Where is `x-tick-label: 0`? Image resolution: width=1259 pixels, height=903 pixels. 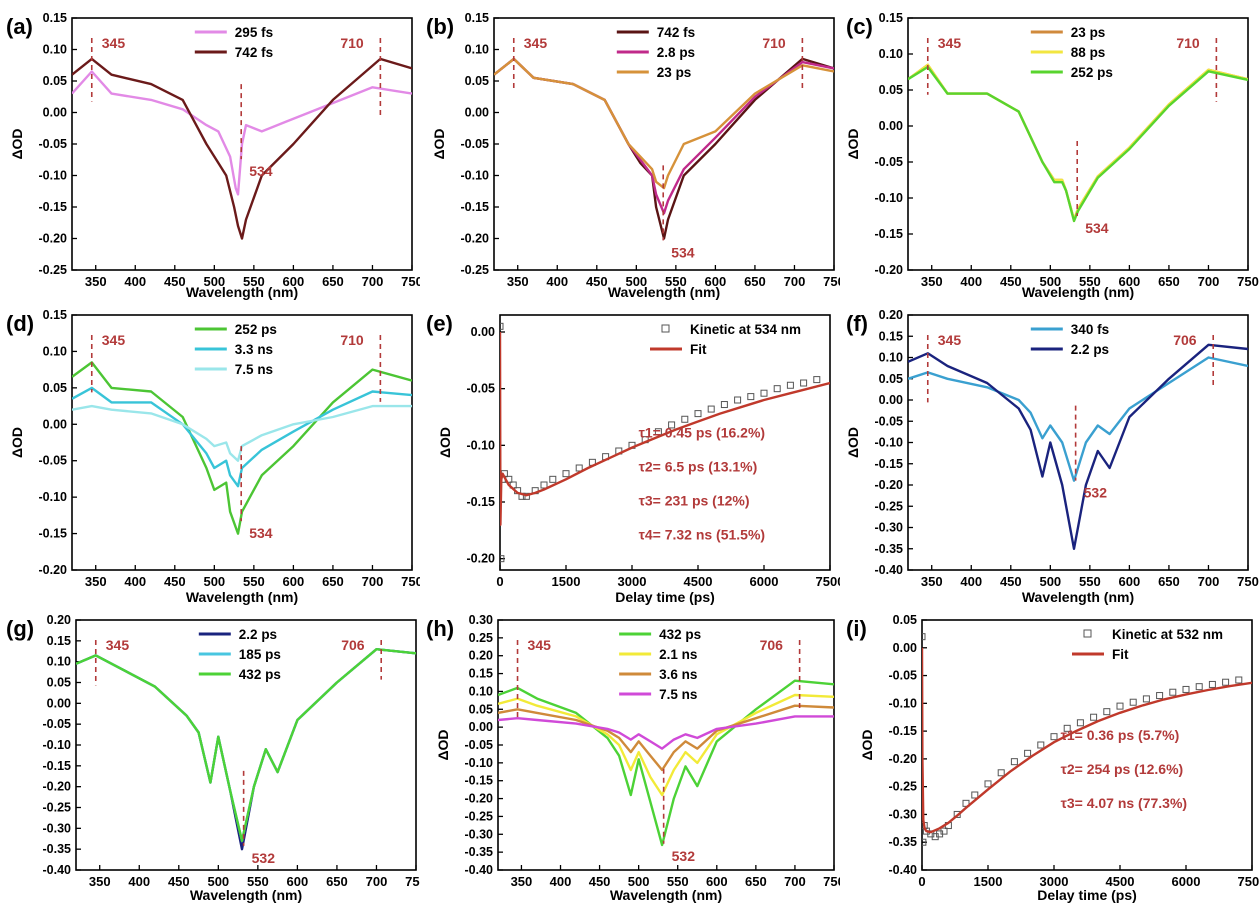 x-tick-label: 0 is located at coordinates (921, 881).